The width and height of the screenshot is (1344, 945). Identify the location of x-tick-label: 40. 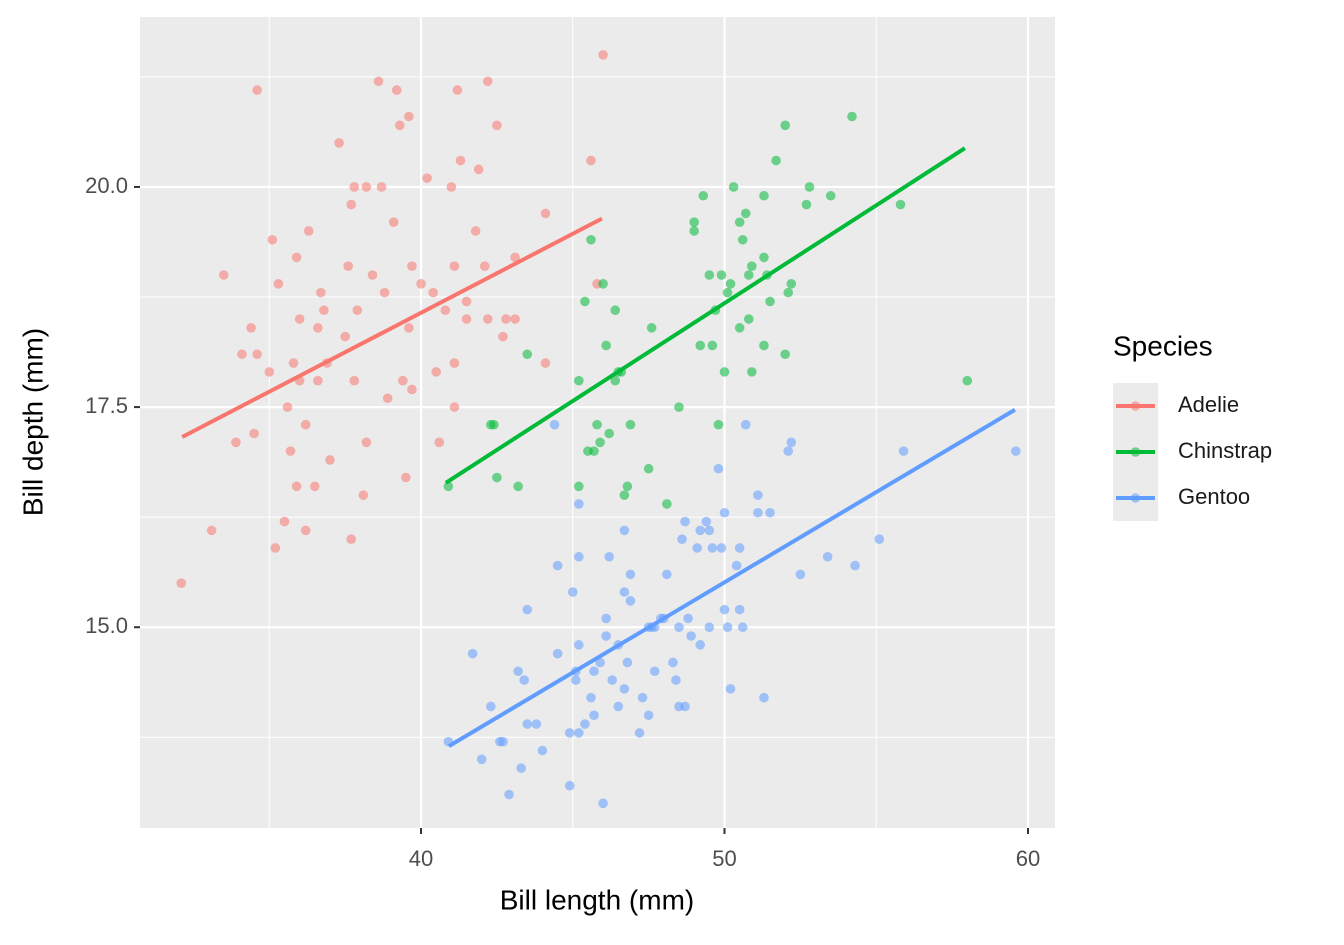
(421, 858).